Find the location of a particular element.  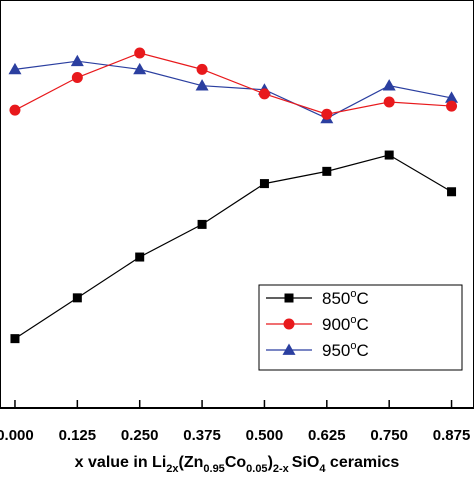

legend-entry-s950: 950oC is located at coordinates (317, 350).